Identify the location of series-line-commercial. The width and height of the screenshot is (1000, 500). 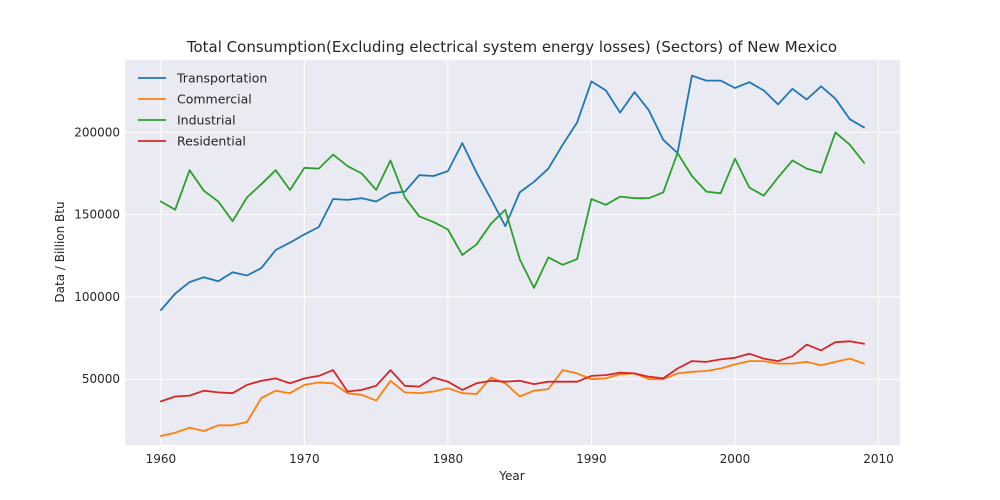
(512, 397).